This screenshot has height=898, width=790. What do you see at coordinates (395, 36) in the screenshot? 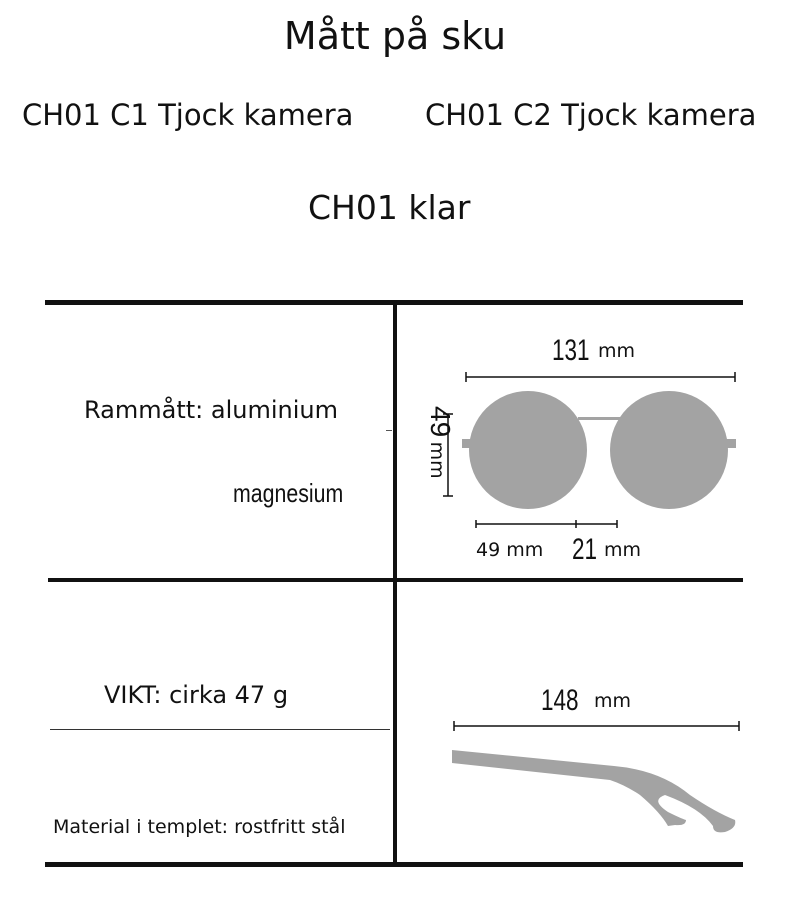
I see `page-title: Mått på sku` at bounding box center [395, 36].